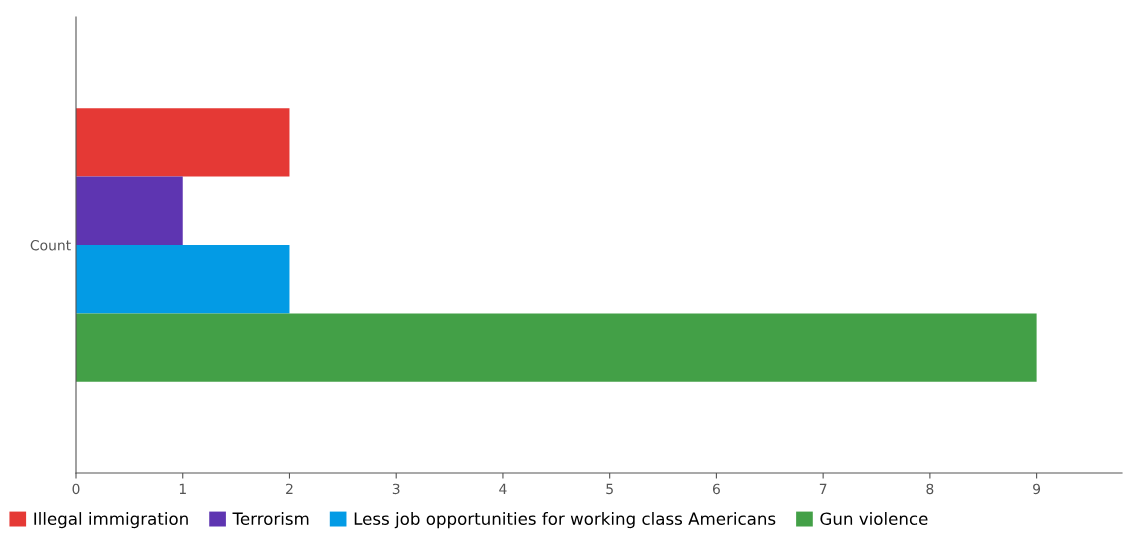  I want to click on legend-label: Gun violence, so click(874, 518).